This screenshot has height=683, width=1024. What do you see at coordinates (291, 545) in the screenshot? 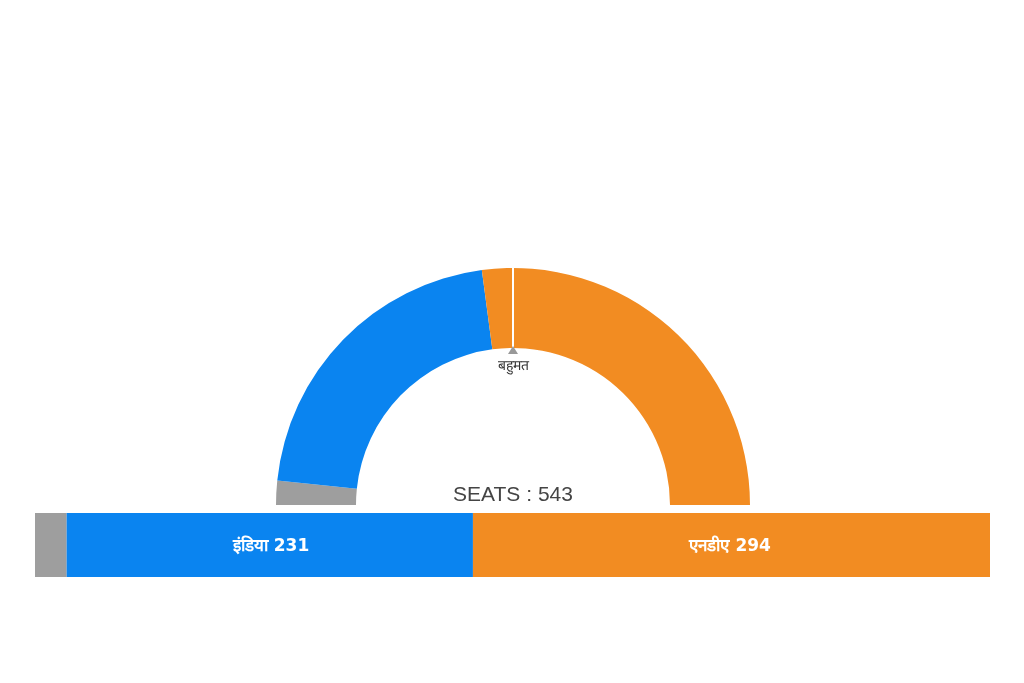
I see `data-label: 231` at bounding box center [291, 545].